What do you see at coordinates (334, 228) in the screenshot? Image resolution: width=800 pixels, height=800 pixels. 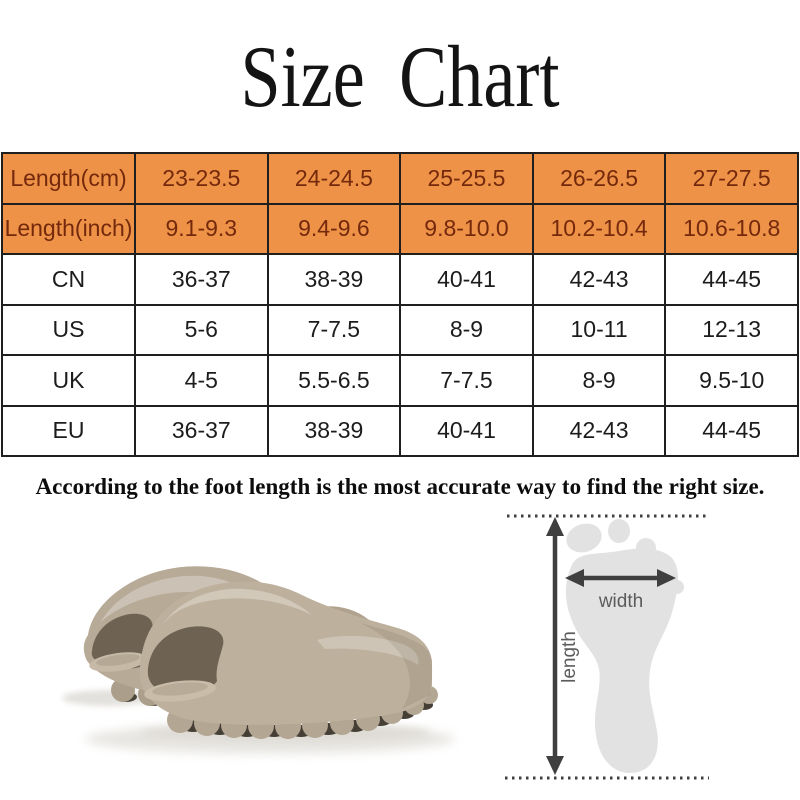 I see `size-cell: 9.4-9.6` at bounding box center [334, 228].